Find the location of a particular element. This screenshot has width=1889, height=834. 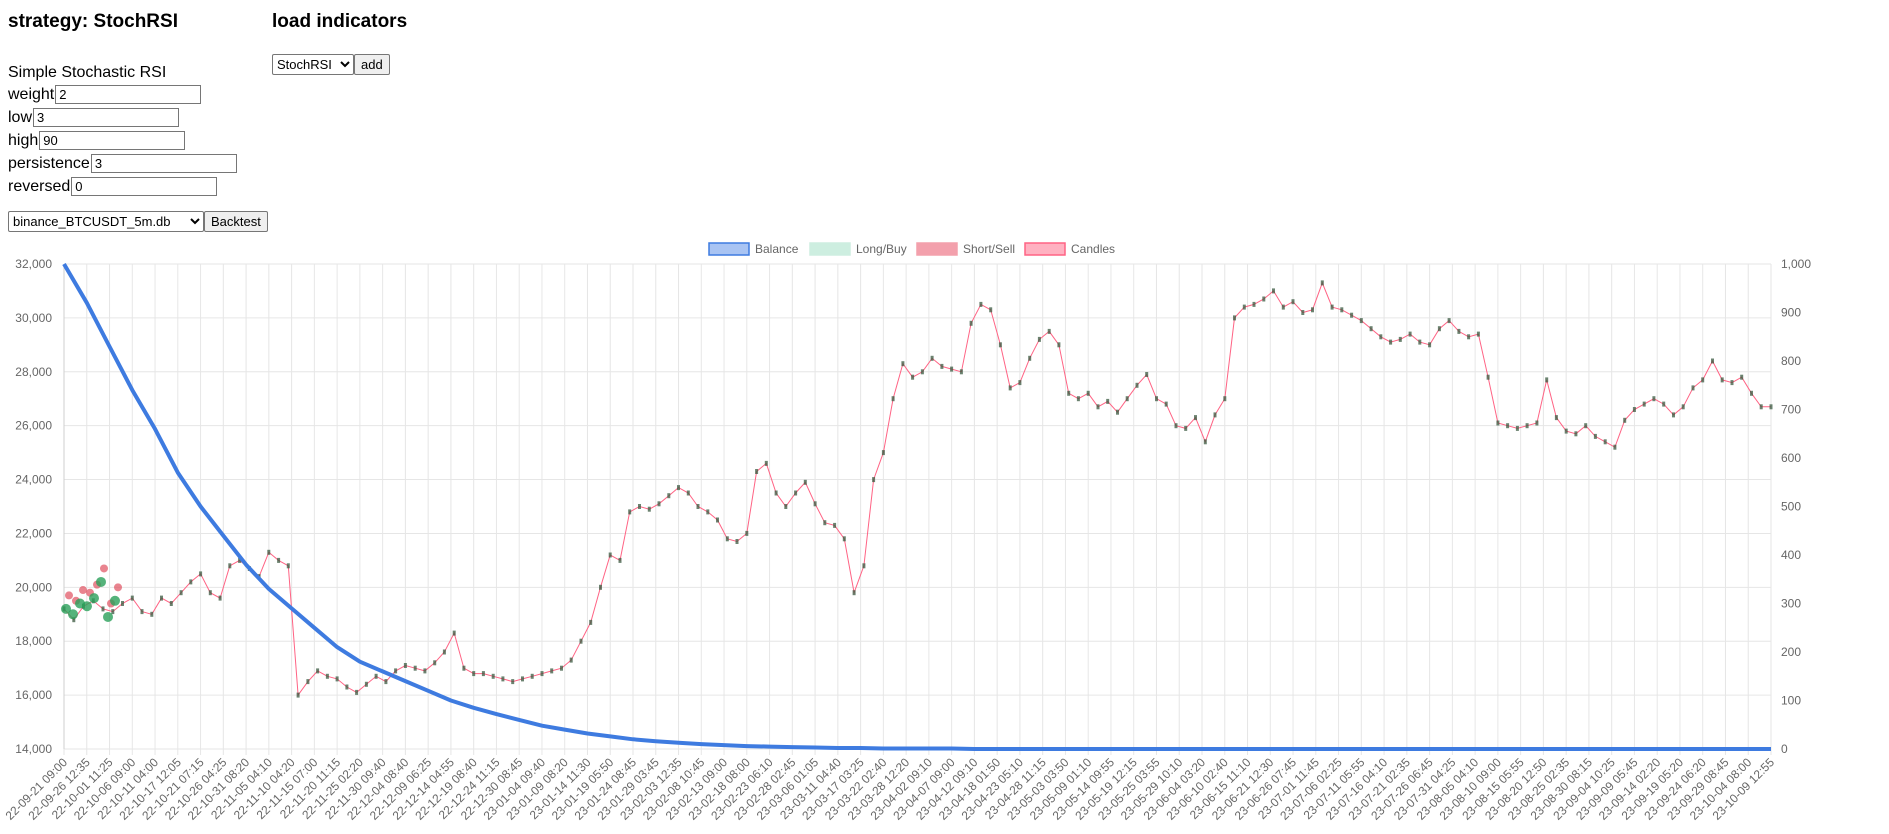

y-right-tick: 400 is located at coordinates (1791, 555).